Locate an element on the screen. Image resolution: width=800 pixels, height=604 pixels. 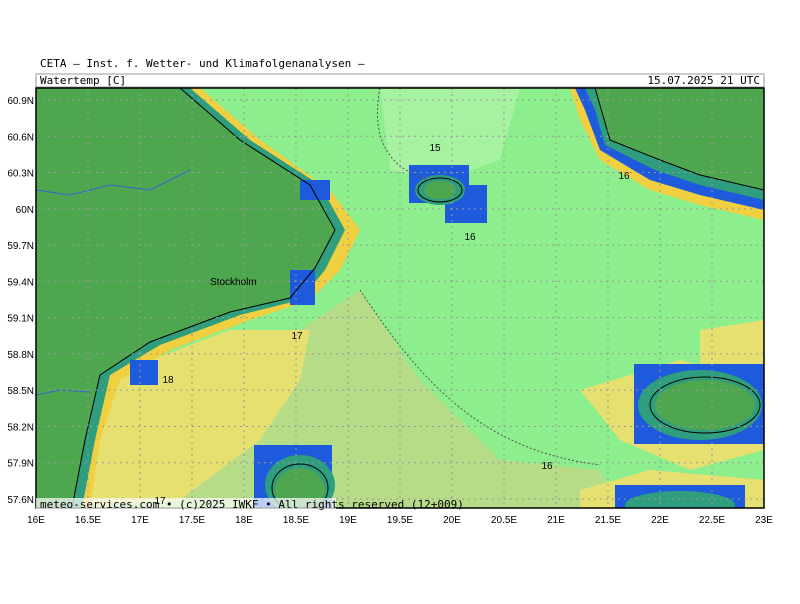
place-label: Stockholm is located at coordinates (233, 282).